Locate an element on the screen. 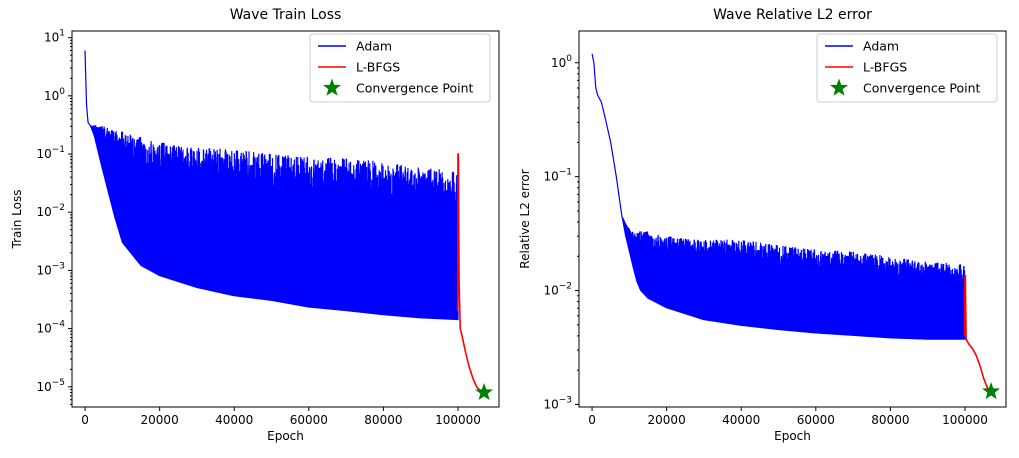  y-tick-label: 10⁻⁴ is located at coordinates (50, 328).